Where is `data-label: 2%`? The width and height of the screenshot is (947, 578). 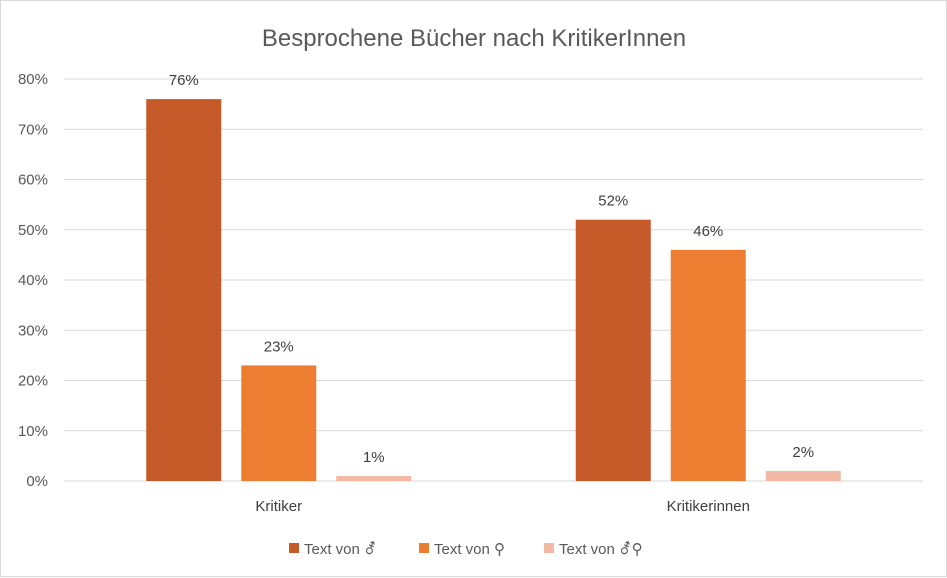 data-label: 2% is located at coordinates (803, 452).